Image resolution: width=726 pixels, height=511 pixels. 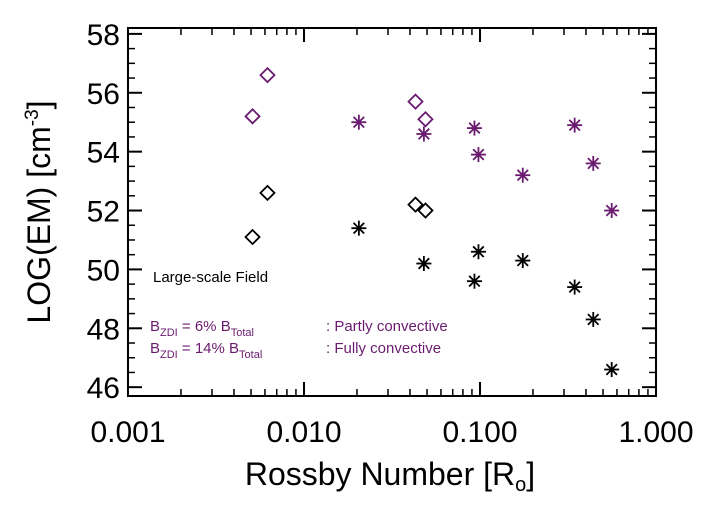 What do you see at coordinates (303, 432) in the screenshot?
I see `x-tick-label: 0.010` at bounding box center [303, 432].